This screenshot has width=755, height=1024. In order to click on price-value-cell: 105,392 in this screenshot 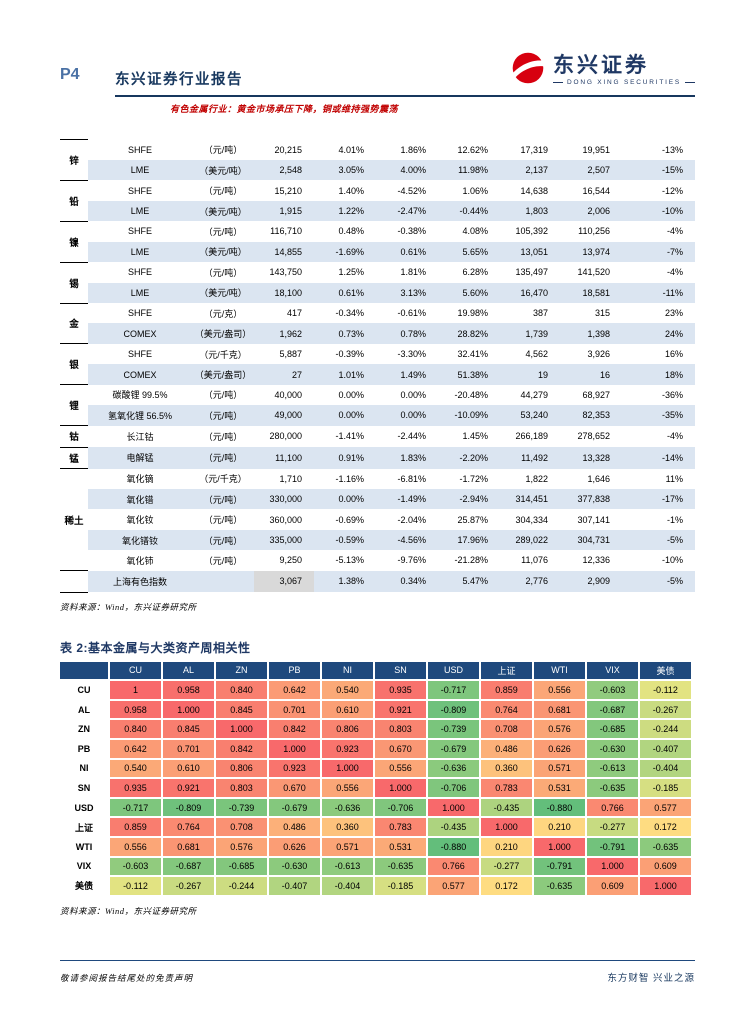, I will do `click(531, 231)`.